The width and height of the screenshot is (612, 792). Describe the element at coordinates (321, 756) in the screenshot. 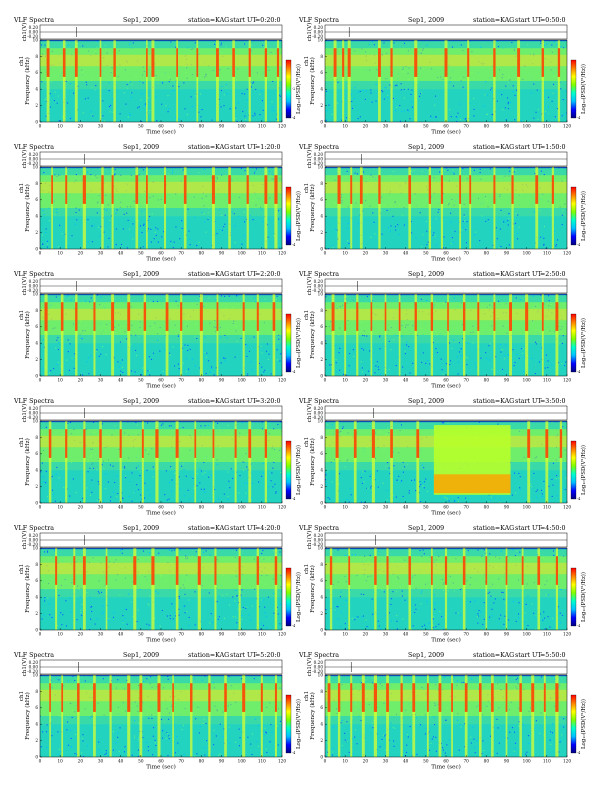

I see `freq-tick-label: 0` at that location.